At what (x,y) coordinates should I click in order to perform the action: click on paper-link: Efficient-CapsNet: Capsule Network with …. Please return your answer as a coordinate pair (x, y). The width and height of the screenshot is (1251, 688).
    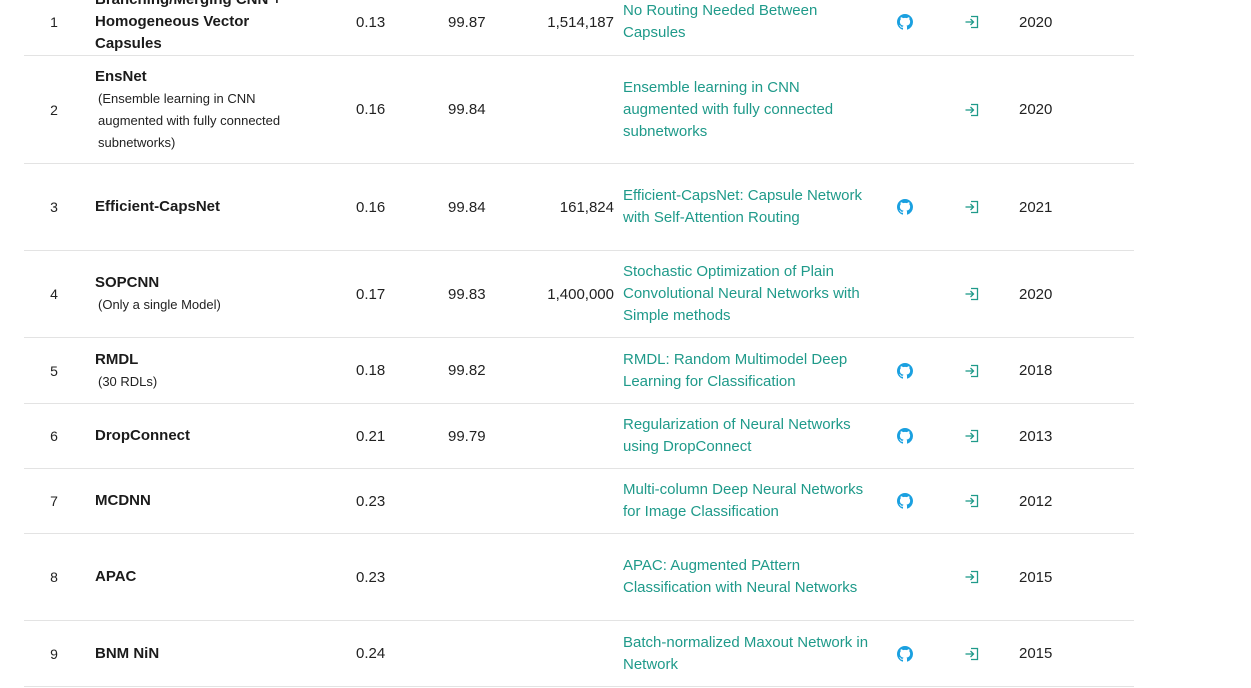
    Looking at the image, I should click on (742, 206).